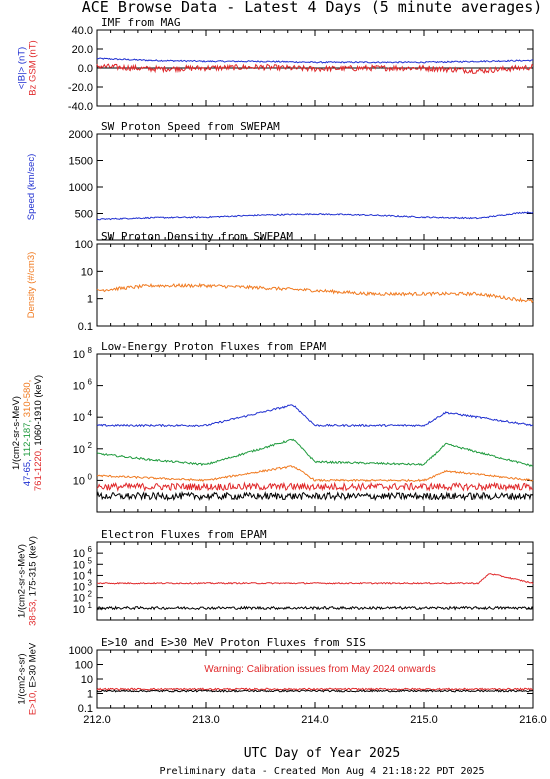 Image resolution: width=550 pixels, height=779 pixels. Describe the element at coordinates (33, 612) in the screenshot. I see `y-axis-label-part: 38-53,` at that location.